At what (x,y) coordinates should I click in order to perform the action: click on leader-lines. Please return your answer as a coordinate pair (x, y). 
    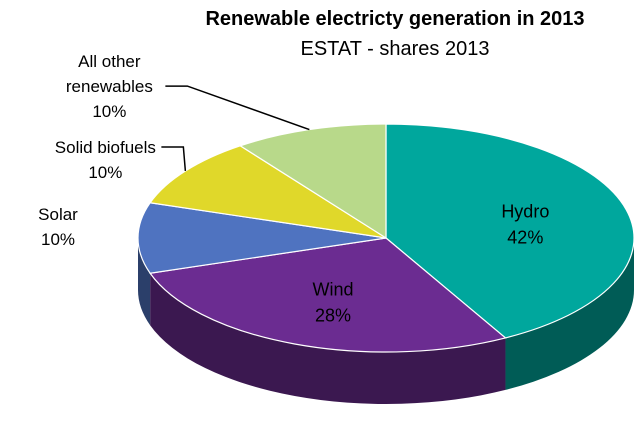
    Looking at the image, I should click on (235, 128).